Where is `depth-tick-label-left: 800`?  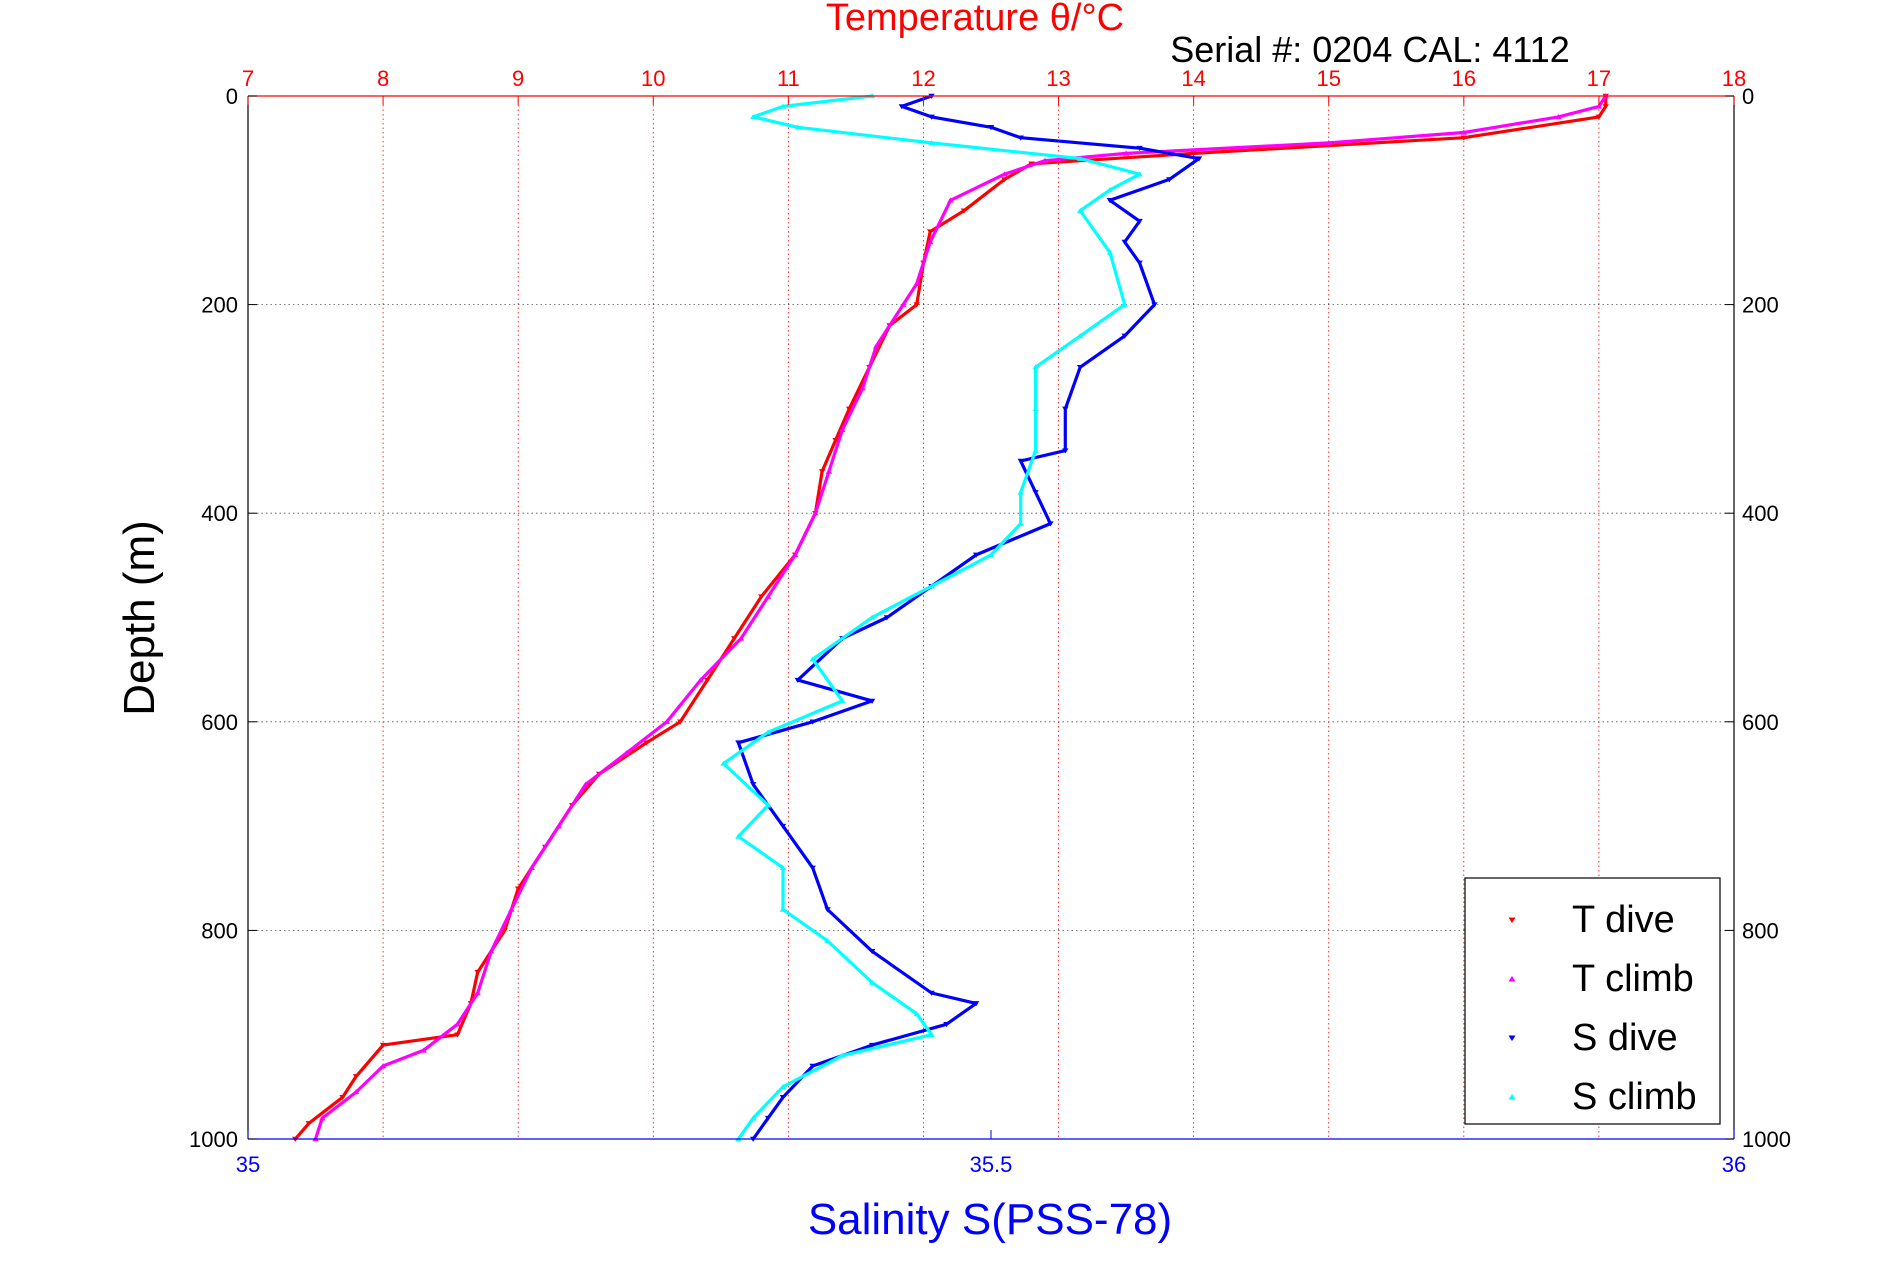 depth-tick-label-left: 800 is located at coordinates (219, 930).